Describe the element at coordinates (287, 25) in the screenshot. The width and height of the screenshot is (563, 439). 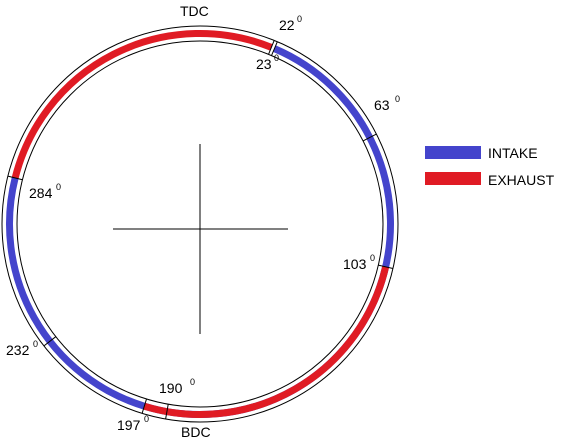
I see `svg-text: 22` at that location.